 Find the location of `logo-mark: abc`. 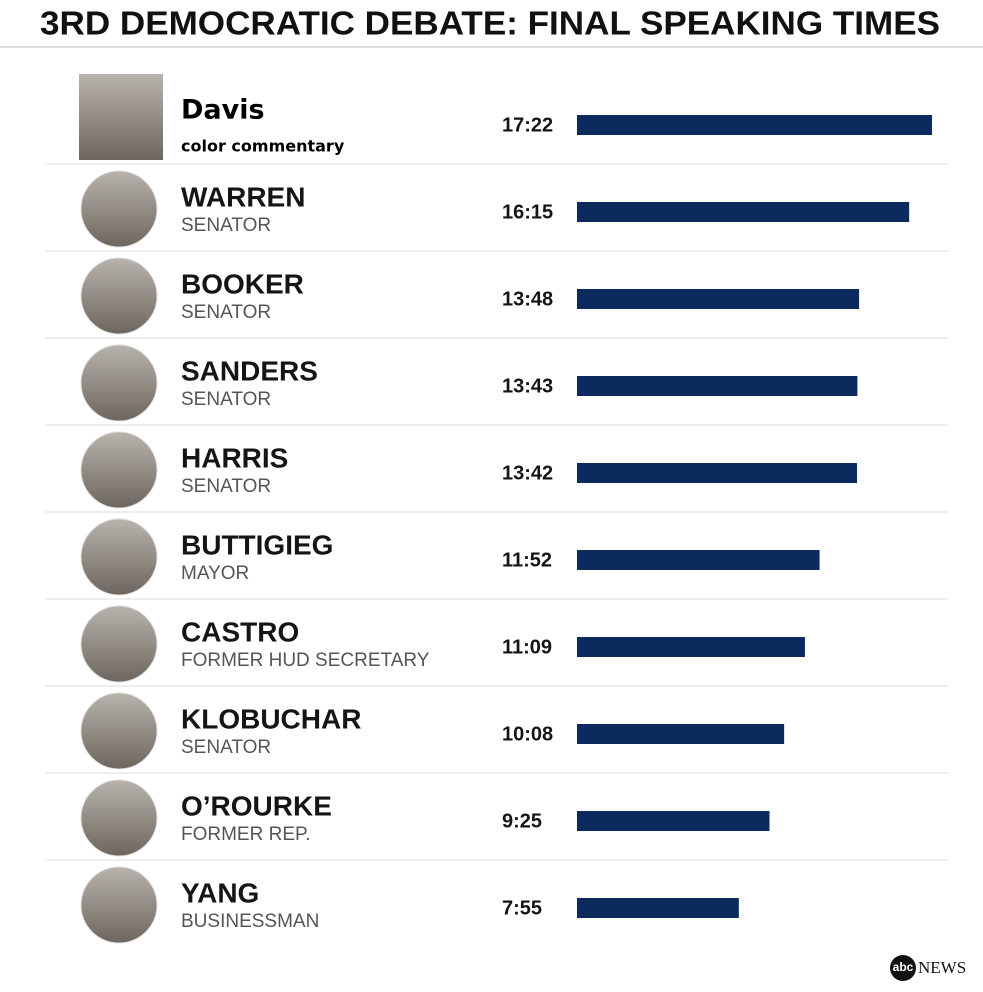

logo-mark: abc is located at coordinates (903, 967).